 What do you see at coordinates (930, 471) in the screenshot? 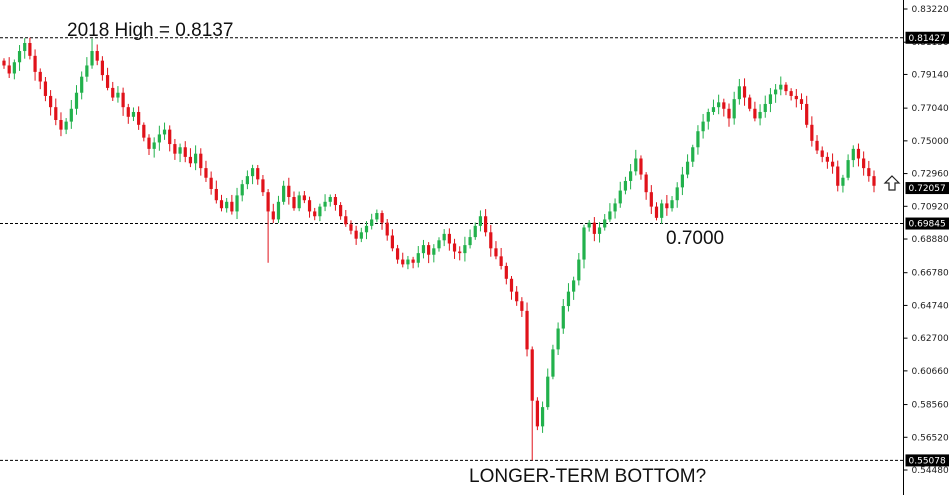
I see `price-tick-label: 0.54480` at bounding box center [930, 471].